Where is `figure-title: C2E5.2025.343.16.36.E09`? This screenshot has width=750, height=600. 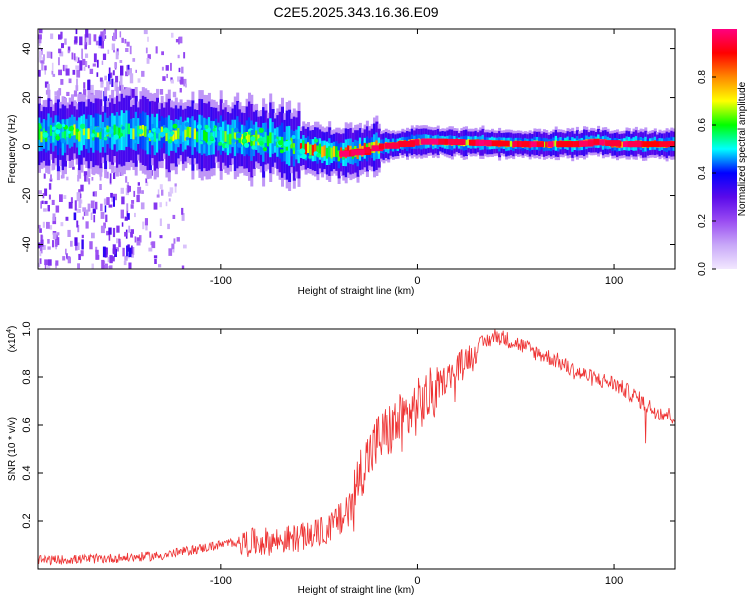 figure-title: C2E5.2025.343.16.36.E09 is located at coordinates (355, 12).